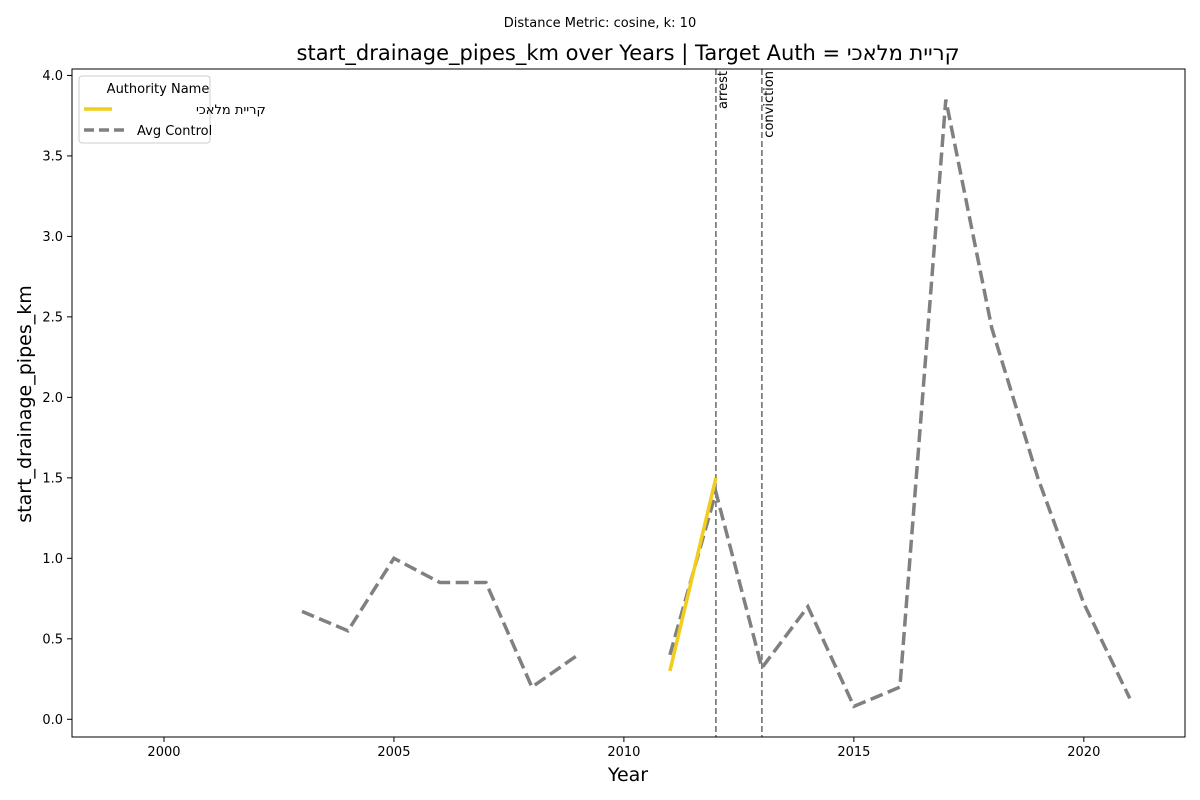 This screenshot has width=1200, height=800. What do you see at coordinates (769, 104) in the screenshot?
I see `vline-label-conviction: conviction` at bounding box center [769, 104].